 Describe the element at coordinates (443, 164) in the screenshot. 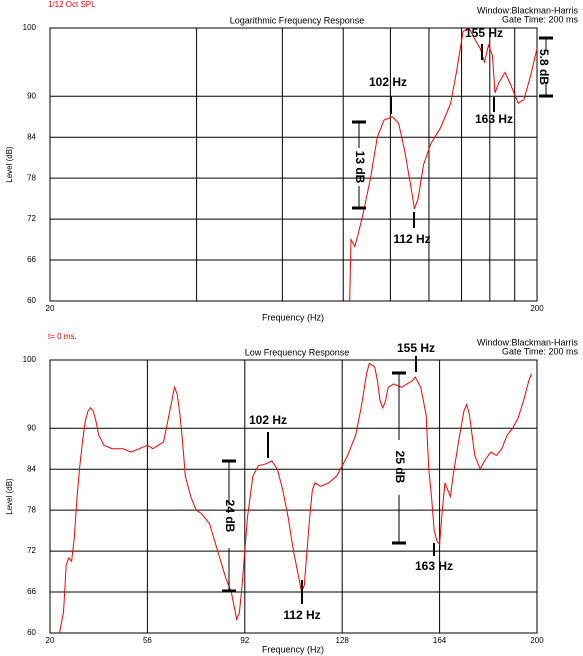

I see `response-curve` at that location.